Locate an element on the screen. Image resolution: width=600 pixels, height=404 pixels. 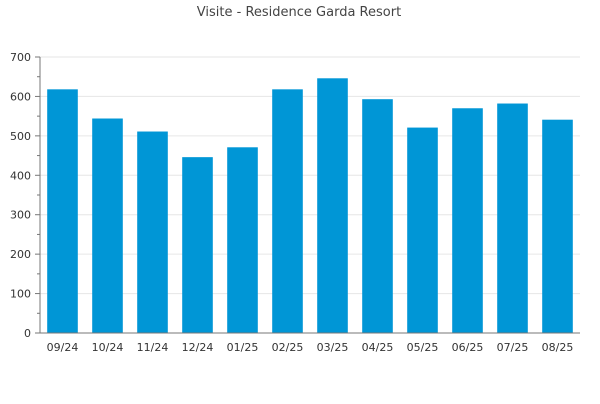
y-tick-label: 300 is located at coordinates (20, 215).